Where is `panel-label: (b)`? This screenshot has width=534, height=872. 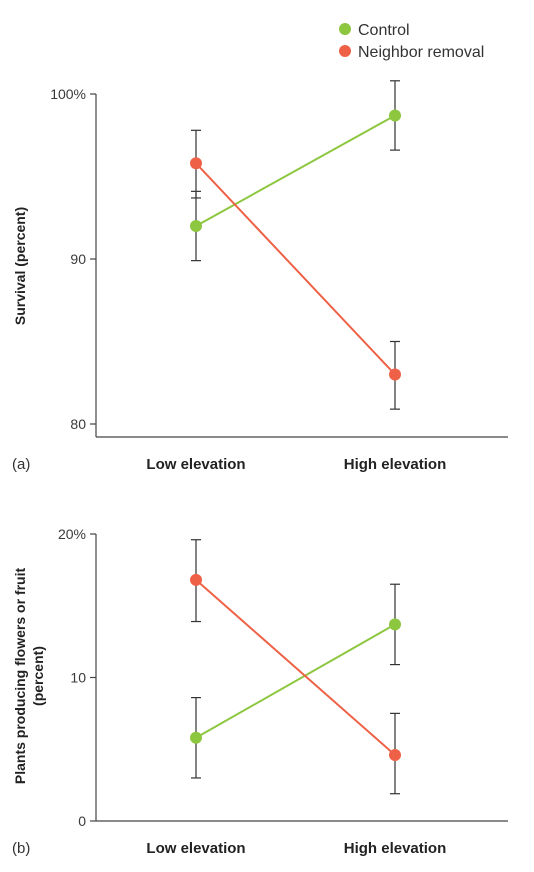 panel-label: (b) is located at coordinates (21, 848).